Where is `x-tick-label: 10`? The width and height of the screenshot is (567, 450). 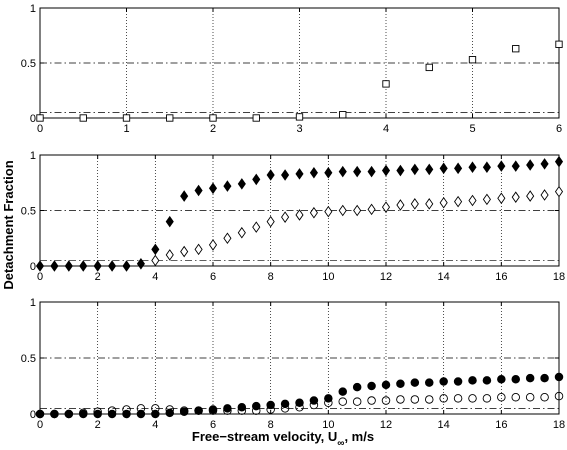 x-tick-label: 10 is located at coordinates (328, 277).